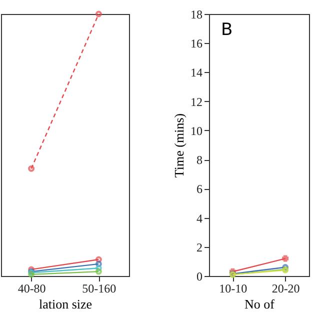  What do you see at coordinates (199, 277) in the screenshot?
I see `y-tick-label: 0` at bounding box center [199, 277].